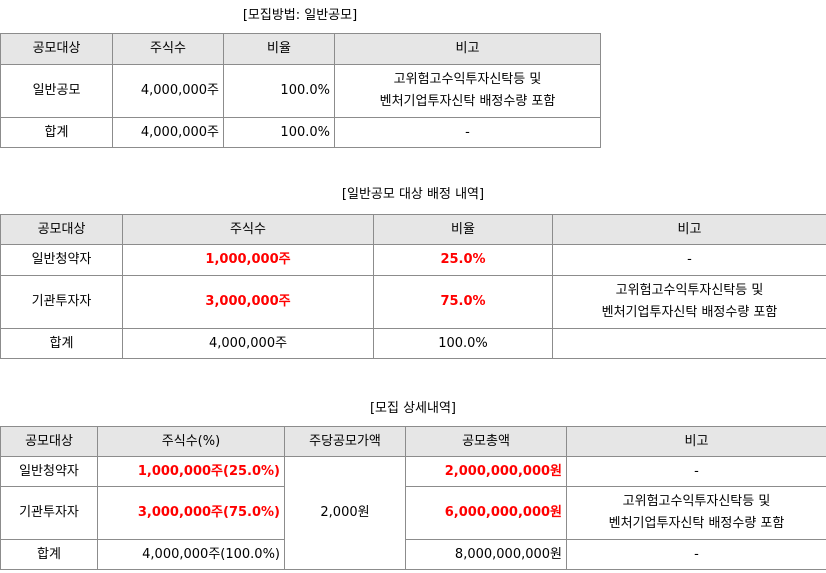 This screenshot has width=826, height=573. Describe the element at coordinates (248, 302) in the screenshot. I see `cell-shares: 3,000,000주` at that location.